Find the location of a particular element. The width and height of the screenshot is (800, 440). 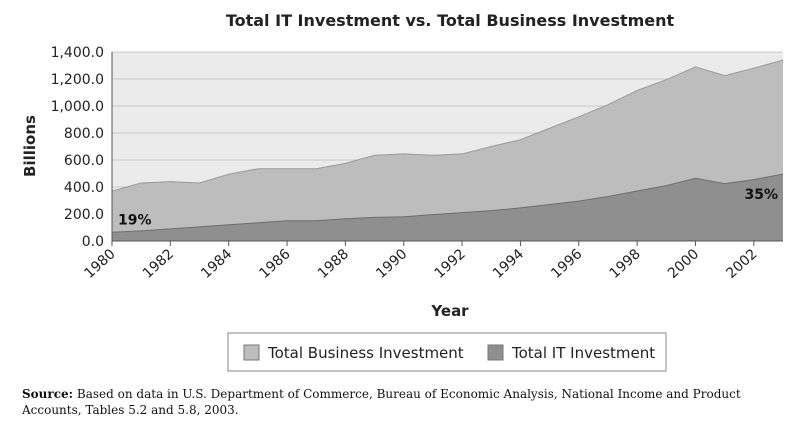

y-tick-label-0: 0.0 is located at coordinates (93, 242).